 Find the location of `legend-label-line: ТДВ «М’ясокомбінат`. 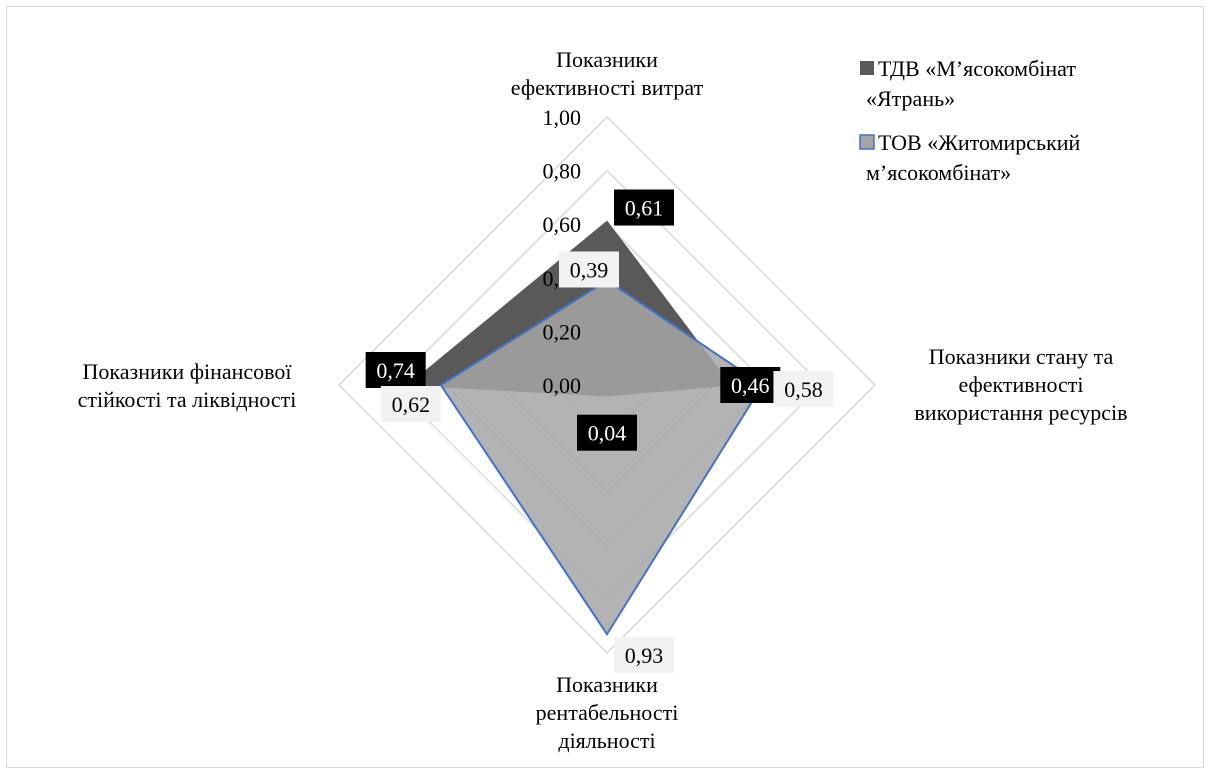

legend-label-line: ТДВ «М’ясокомбінат is located at coordinates (977, 68).